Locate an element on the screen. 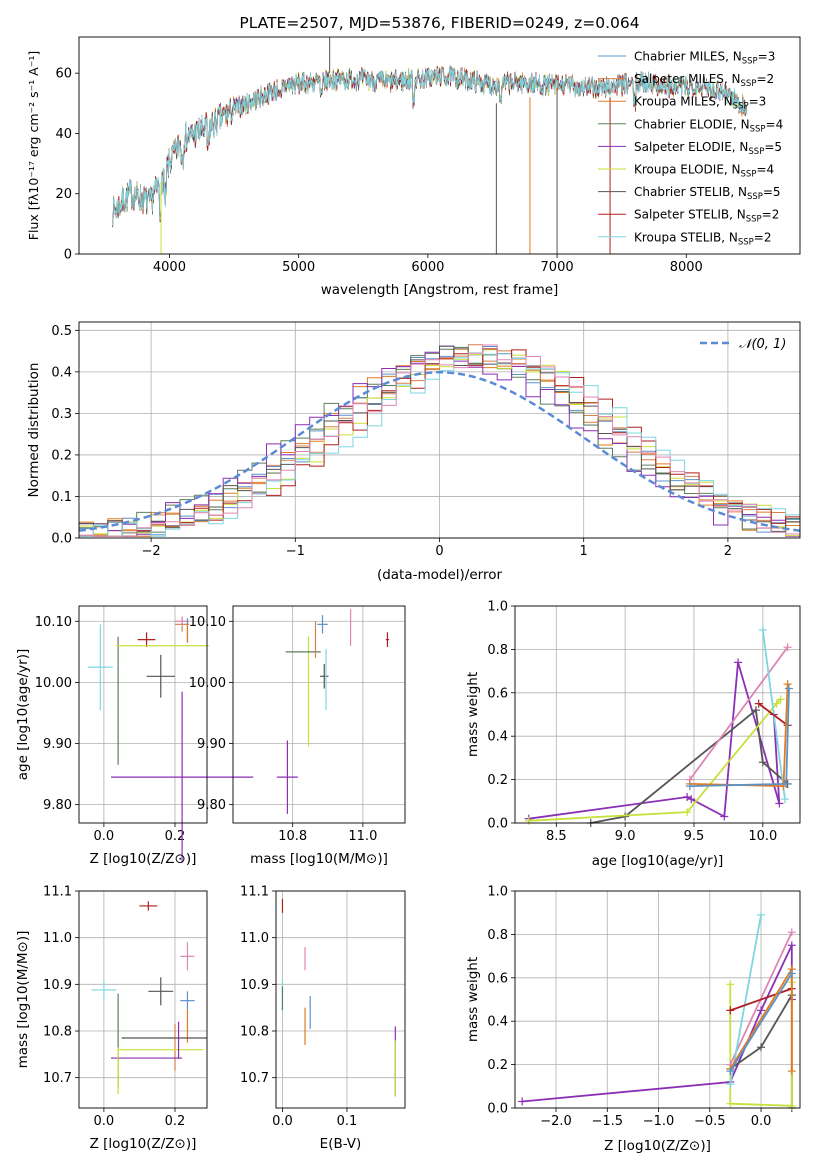  weight-point-chabrier-stelib is located at coordinates (761, 1047).